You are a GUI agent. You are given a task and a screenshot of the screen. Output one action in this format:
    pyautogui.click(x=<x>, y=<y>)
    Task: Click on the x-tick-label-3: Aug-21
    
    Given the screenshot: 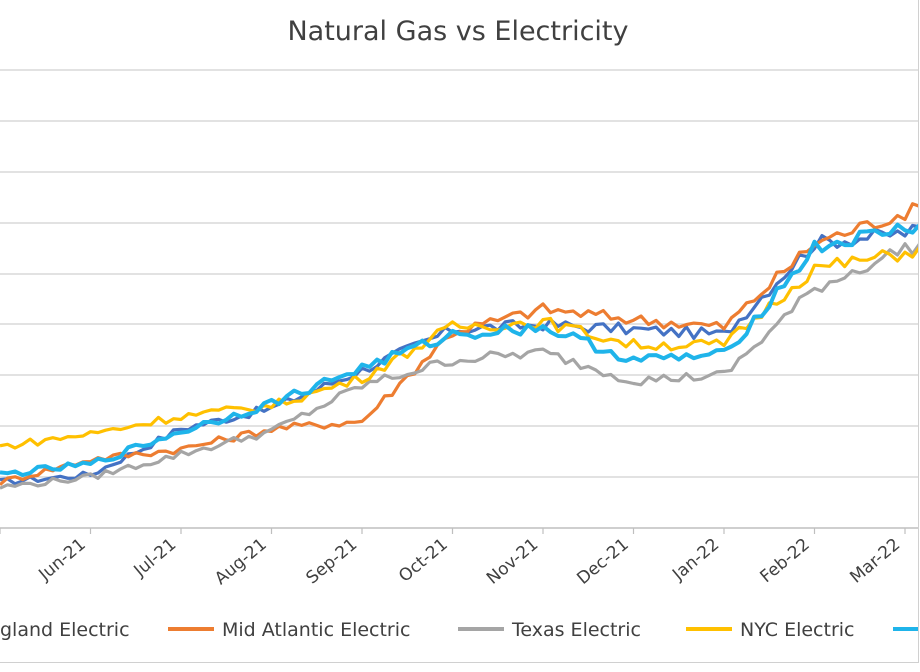 What is the action you would take?
    pyautogui.click(x=241, y=562)
    